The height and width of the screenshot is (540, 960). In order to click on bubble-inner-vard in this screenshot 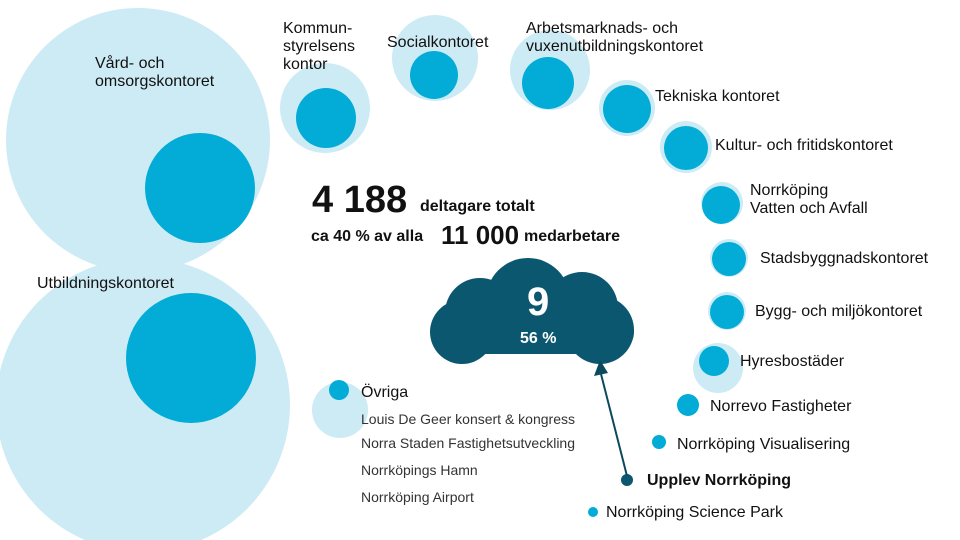, I will do `click(200, 188)`.